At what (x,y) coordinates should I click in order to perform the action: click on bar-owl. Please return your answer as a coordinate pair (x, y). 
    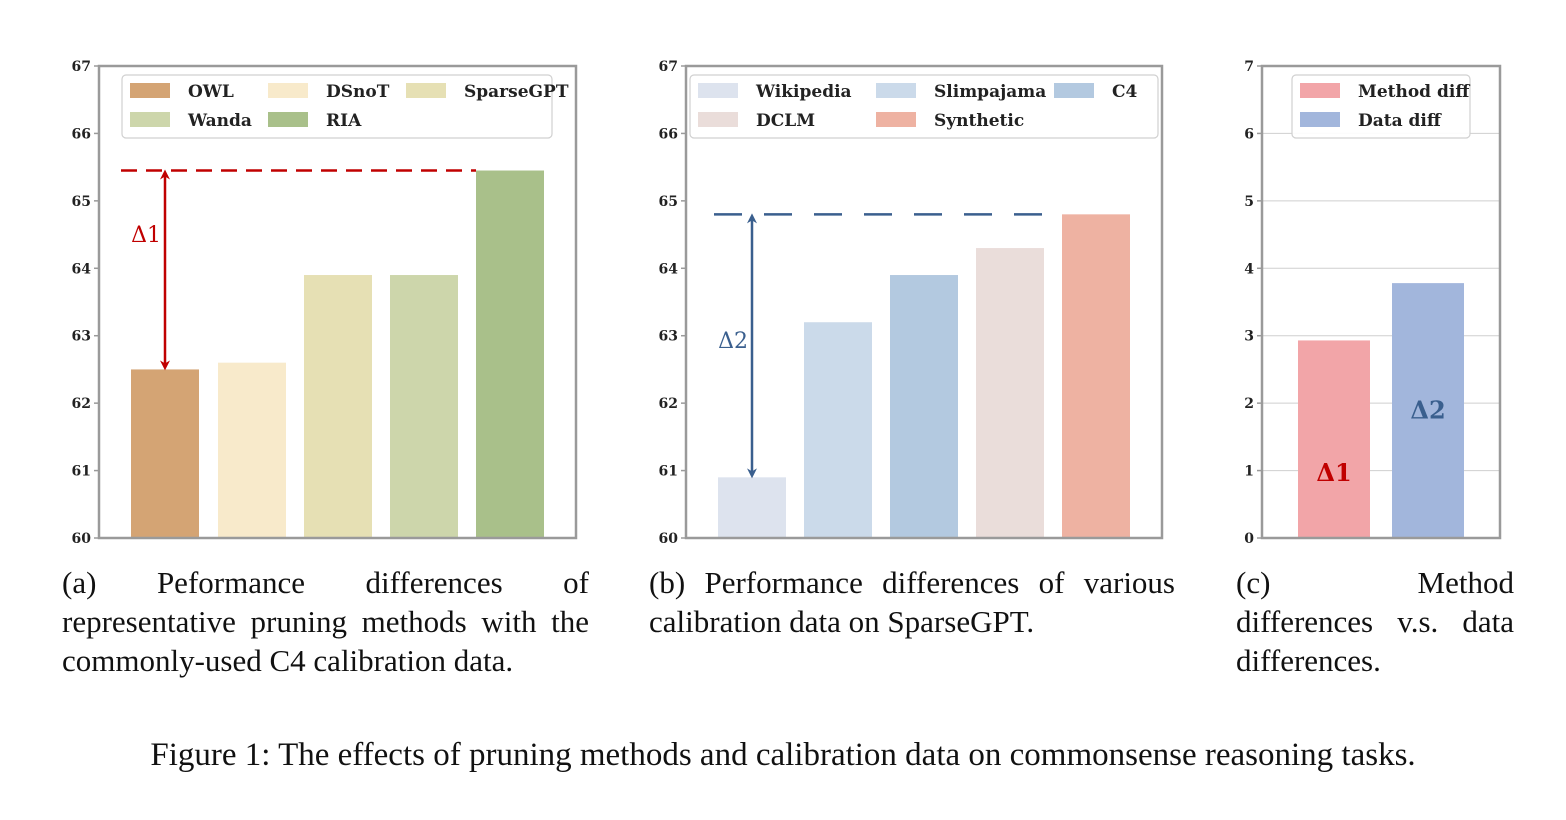
    Looking at the image, I should click on (165, 453).